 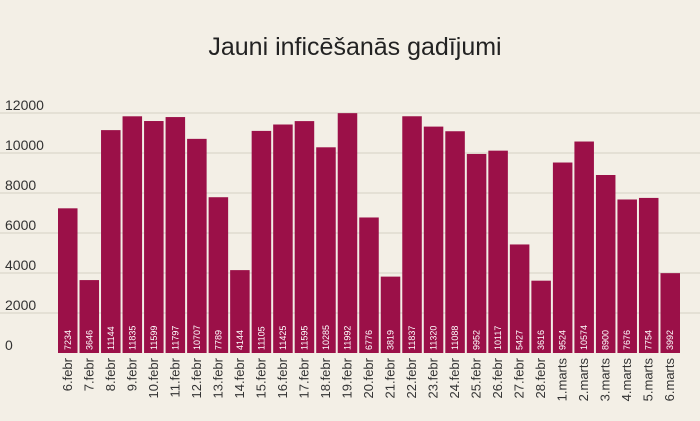 I want to click on bar-value-label: 11595, so click(x=304, y=338).